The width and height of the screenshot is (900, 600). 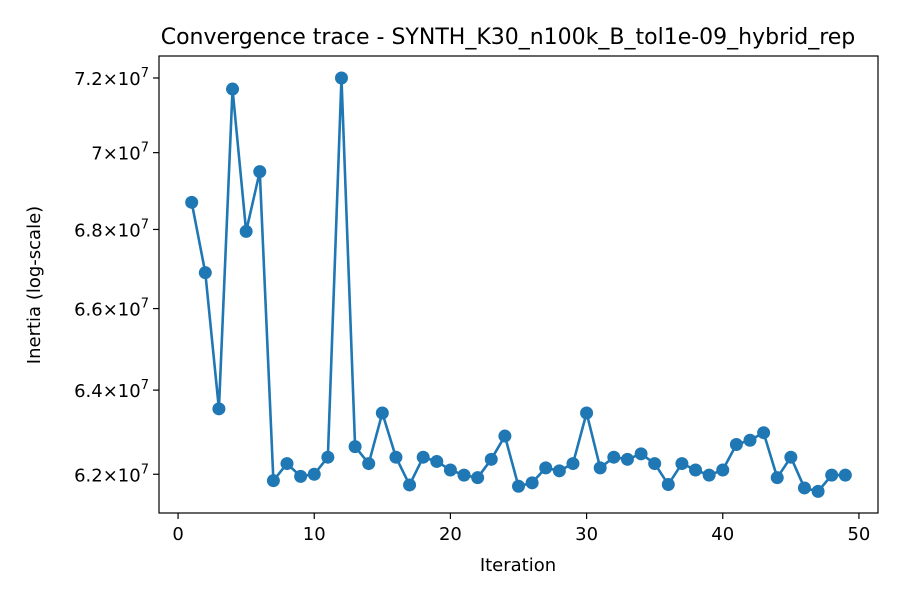 I want to click on y-tick-label: 6.8×10⁷, so click(x=111, y=229).